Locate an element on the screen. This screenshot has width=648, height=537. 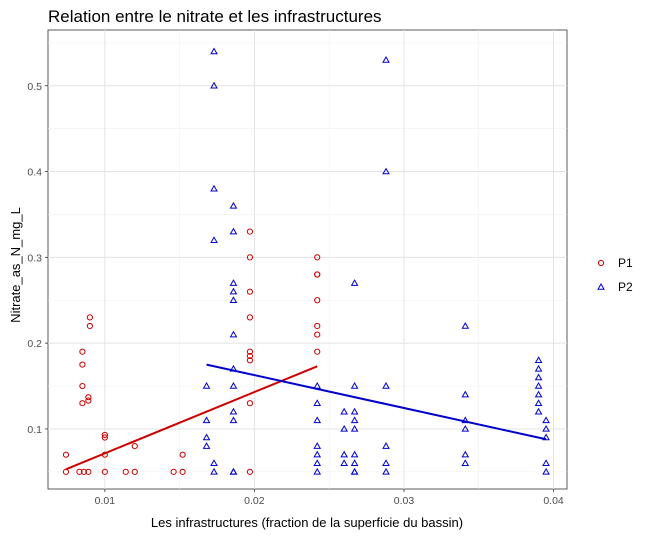
legend-label-p1: P1 is located at coordinates (625, 263).